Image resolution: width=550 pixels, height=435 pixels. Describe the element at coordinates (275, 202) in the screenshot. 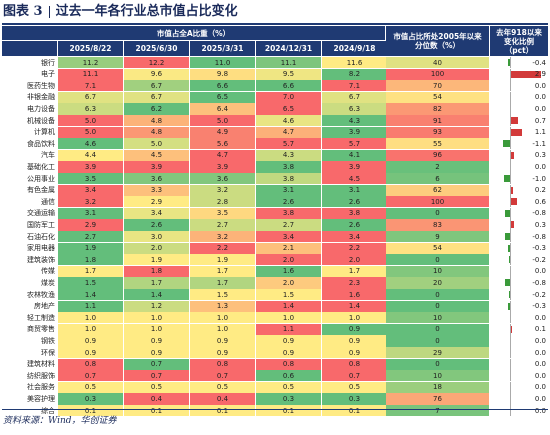

I see `table-row: 通信 3.2 2.9 2.8 2.6 2.6 100 0.6` at that location.